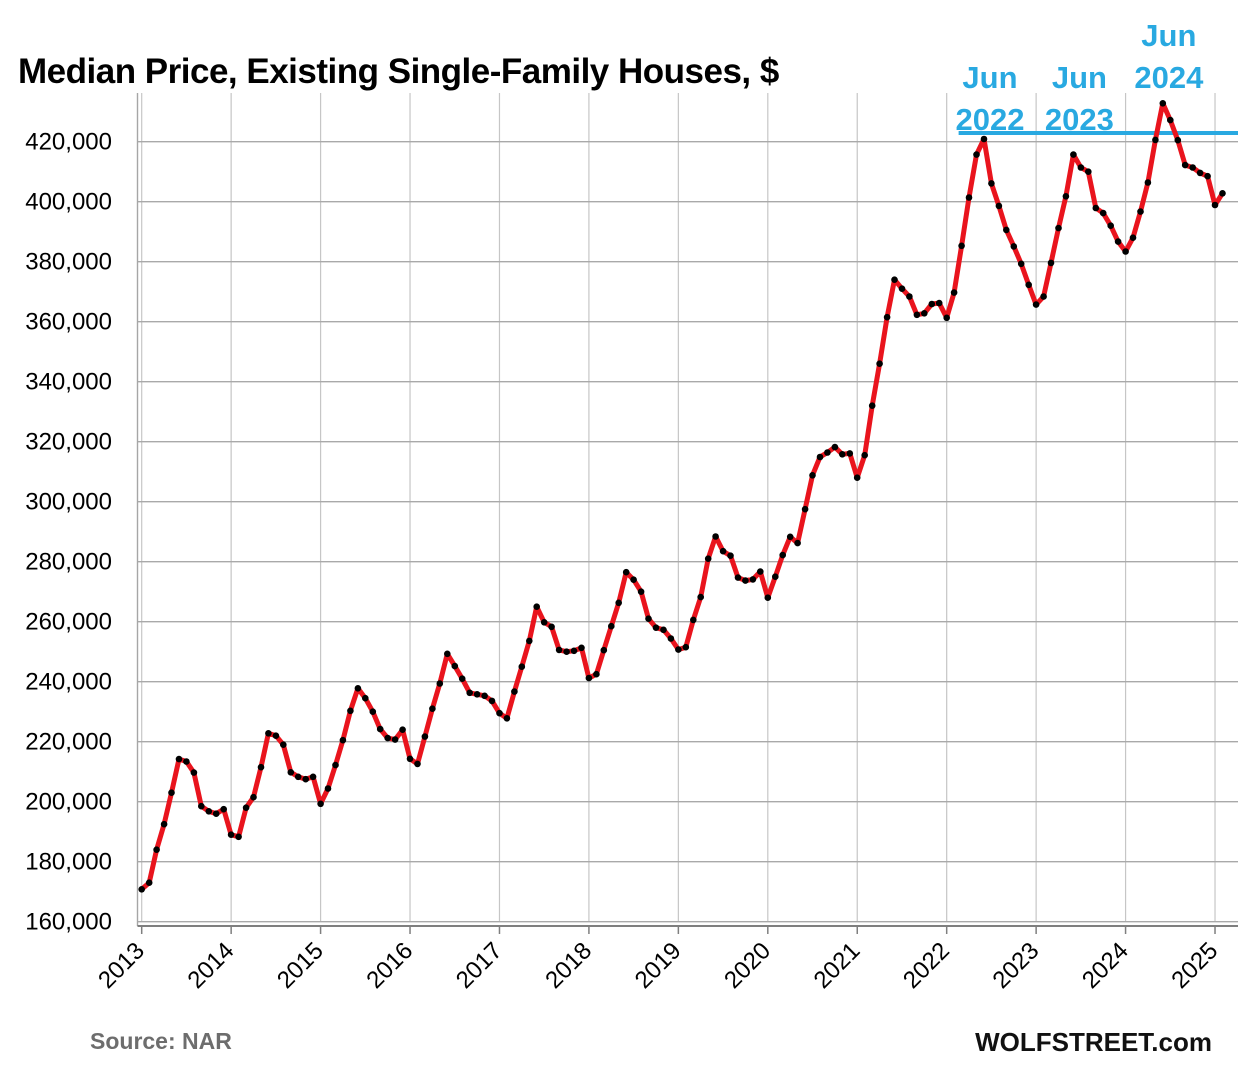 The width and height of the screenshot is (1238, 1080). I want to click on y-tick-label: 220,000, so click(68, 742).